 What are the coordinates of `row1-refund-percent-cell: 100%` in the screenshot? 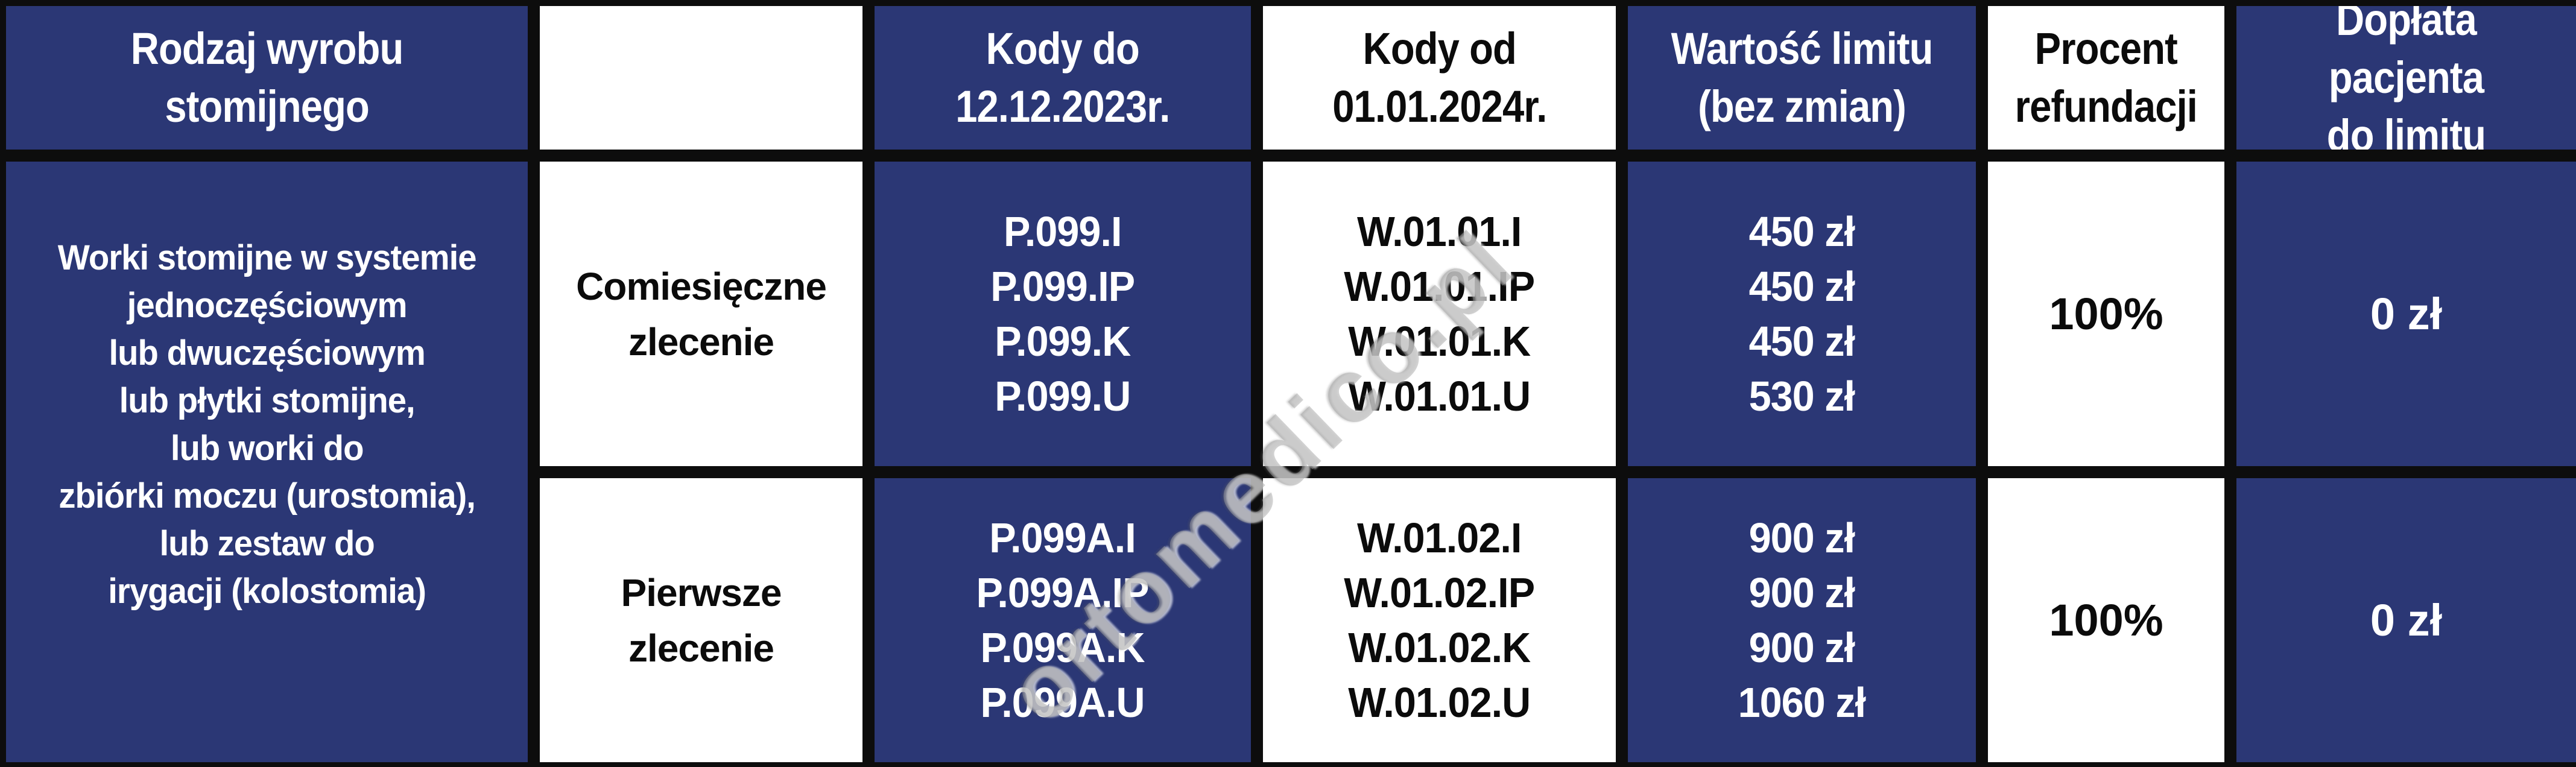 It's located at (2106, 314).